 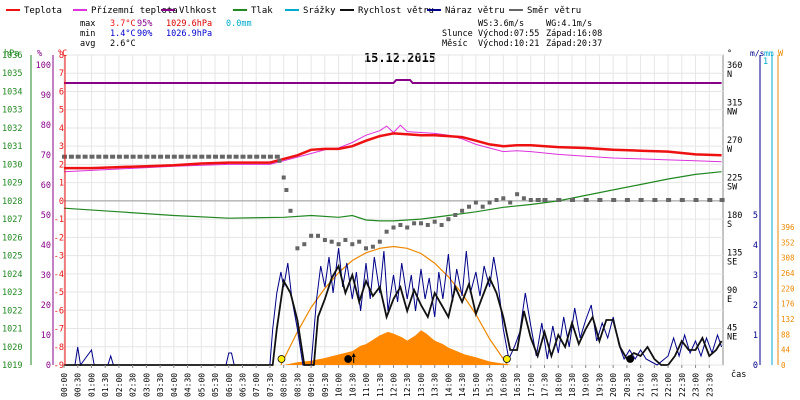 What do you see at coordinates (765, 62) in the screenshot?
I see `tick-mm: 1` at bounding box center [765, 62].